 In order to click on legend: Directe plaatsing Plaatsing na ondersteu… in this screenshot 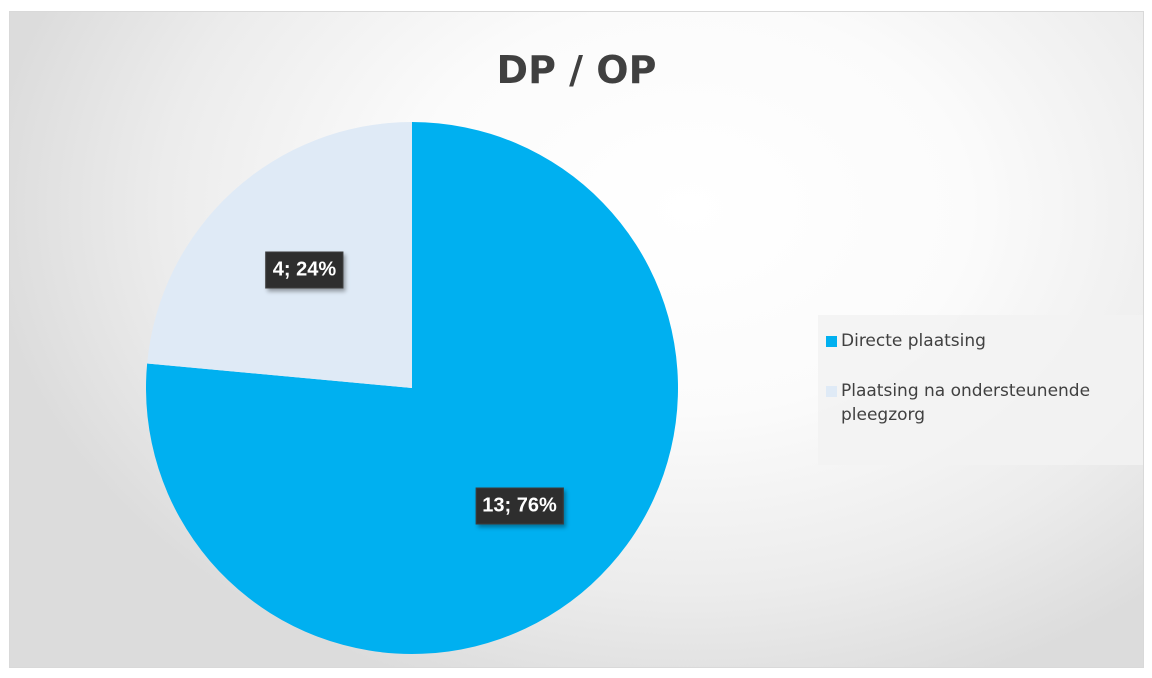, I will do `click(980, 390)`.